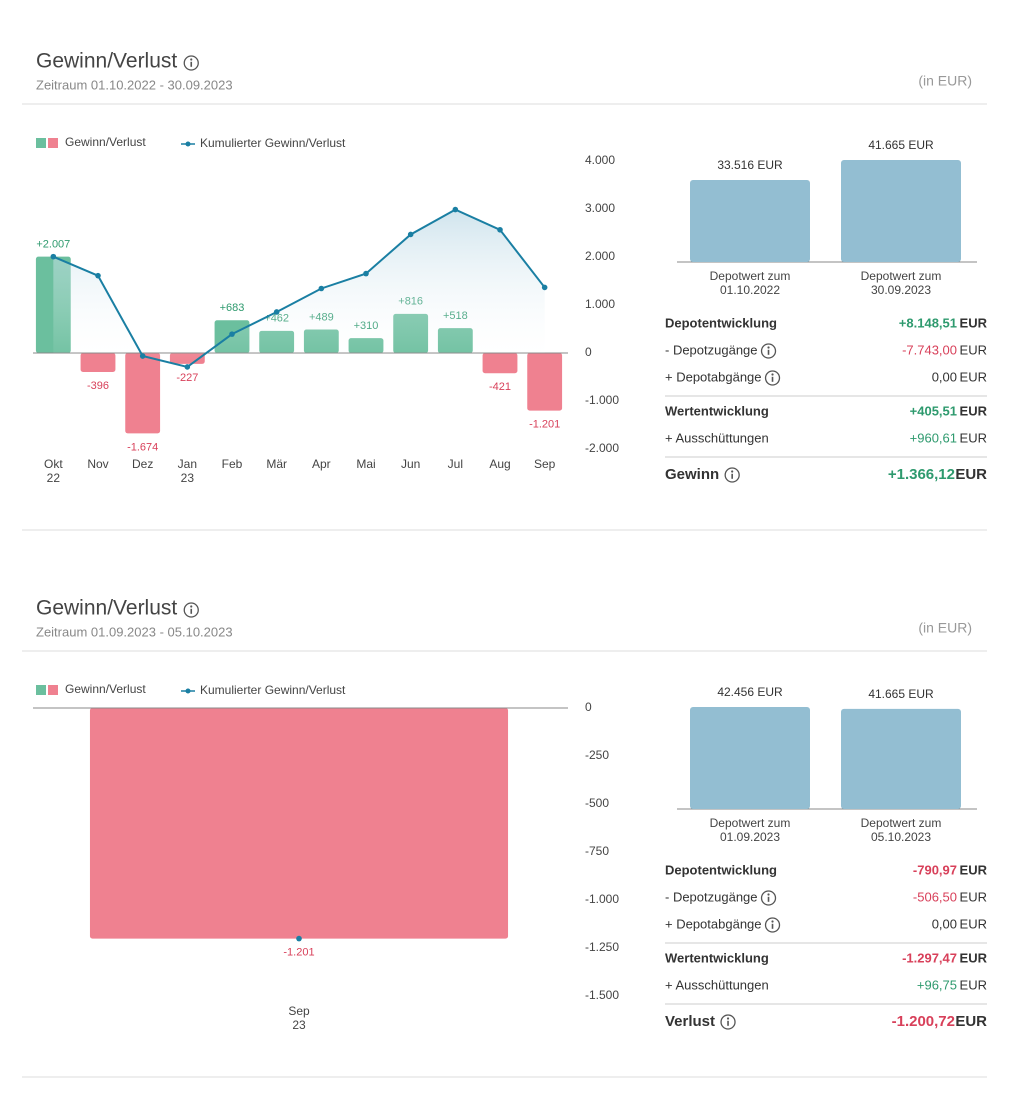  Describe the element at coordinates (499, 464) in the screenshot. I see `x-tick-label: Aug` at that location.